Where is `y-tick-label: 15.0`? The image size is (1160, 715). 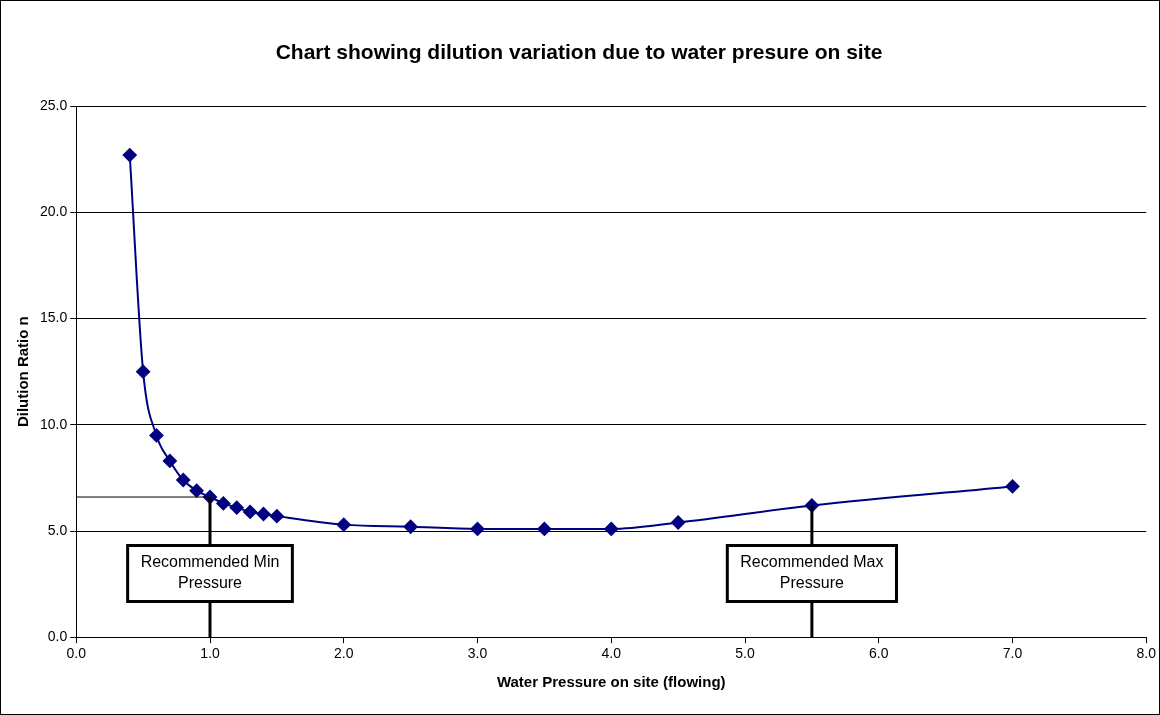 y-tick-label: 15.0 is located at coordinates (54, 317).